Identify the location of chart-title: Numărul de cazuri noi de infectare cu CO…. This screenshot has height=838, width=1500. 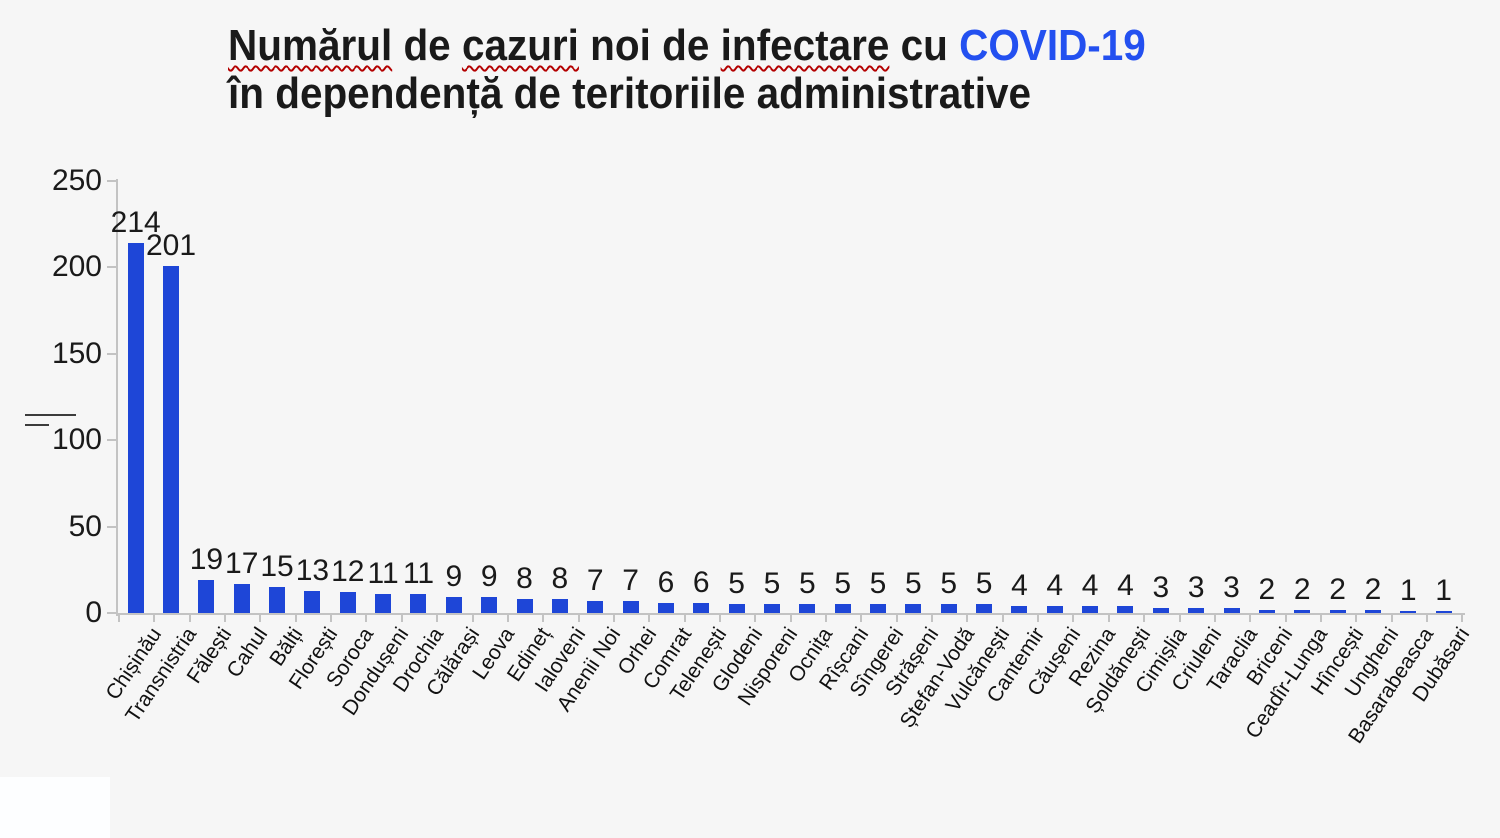
(687, 70).